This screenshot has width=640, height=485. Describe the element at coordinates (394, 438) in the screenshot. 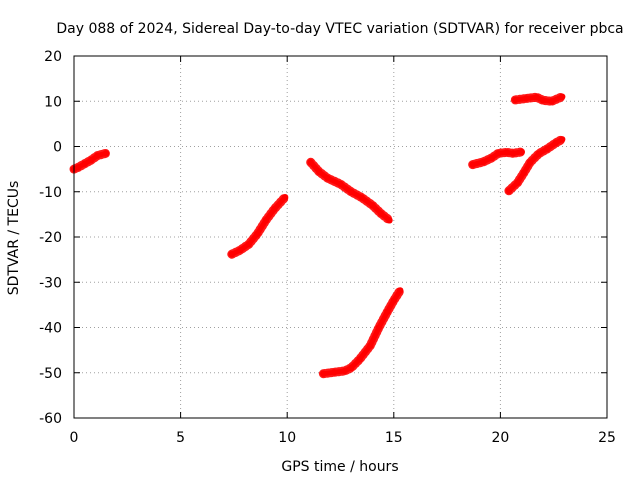

I see `x-tick-label: 15` at that location.